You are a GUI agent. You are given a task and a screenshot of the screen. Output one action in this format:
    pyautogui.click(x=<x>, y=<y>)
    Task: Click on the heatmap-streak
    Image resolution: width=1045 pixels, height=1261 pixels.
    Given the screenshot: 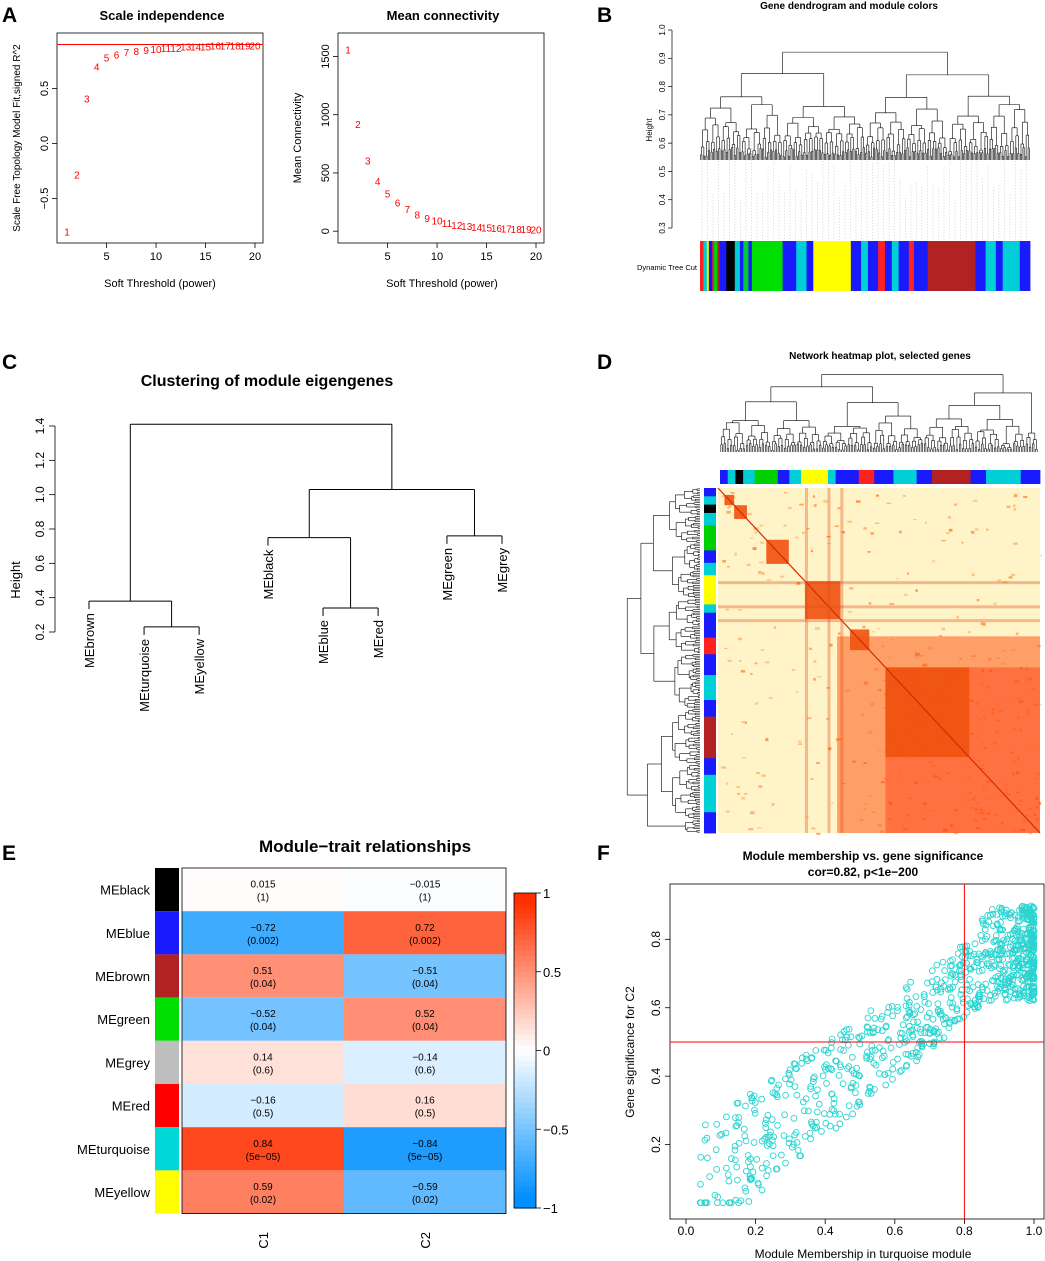 What is the action you would take?
    pyautogui.click(x=829, y=660)
    